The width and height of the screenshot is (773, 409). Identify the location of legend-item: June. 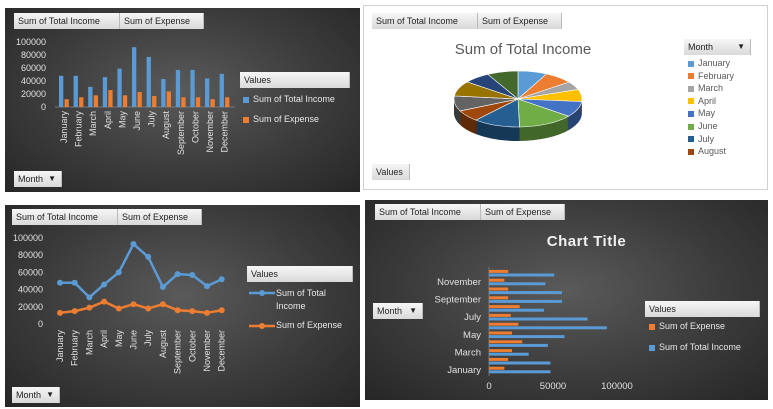
(703, 126).